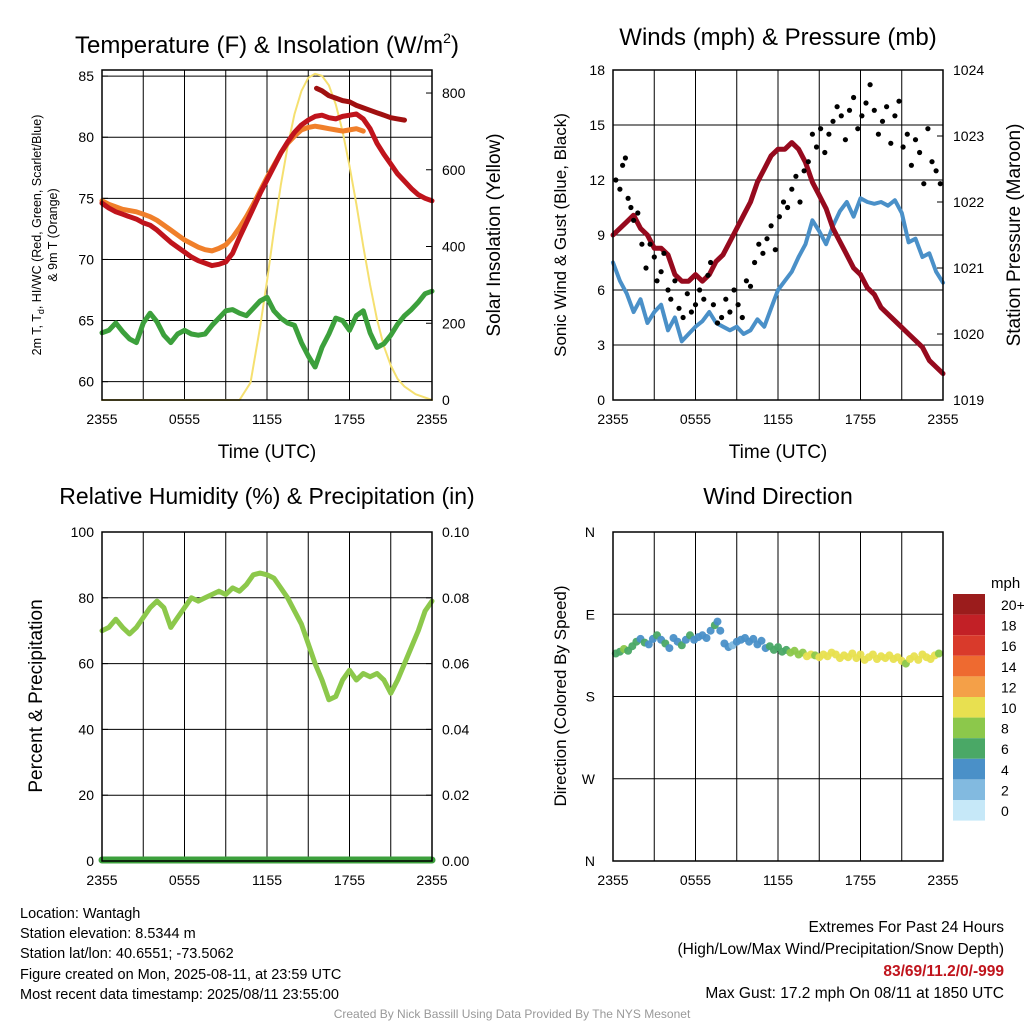 The image size is (1024, 1024). I want to click on y2-tick-label: 1023, so click(968, 136).